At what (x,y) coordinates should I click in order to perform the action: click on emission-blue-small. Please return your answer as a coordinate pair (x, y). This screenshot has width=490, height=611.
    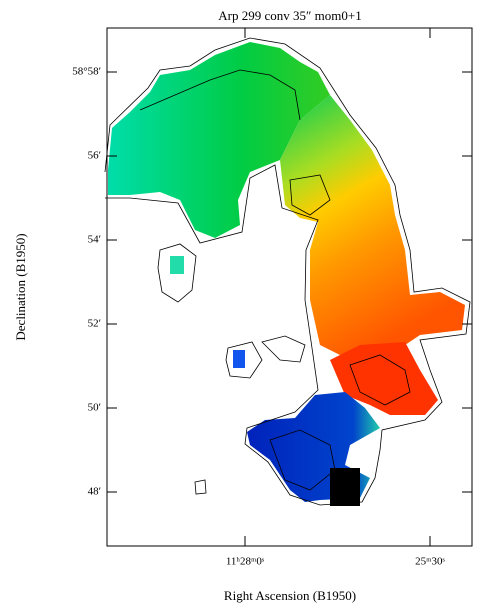
    Looking at the image, I should click on (239, 359).